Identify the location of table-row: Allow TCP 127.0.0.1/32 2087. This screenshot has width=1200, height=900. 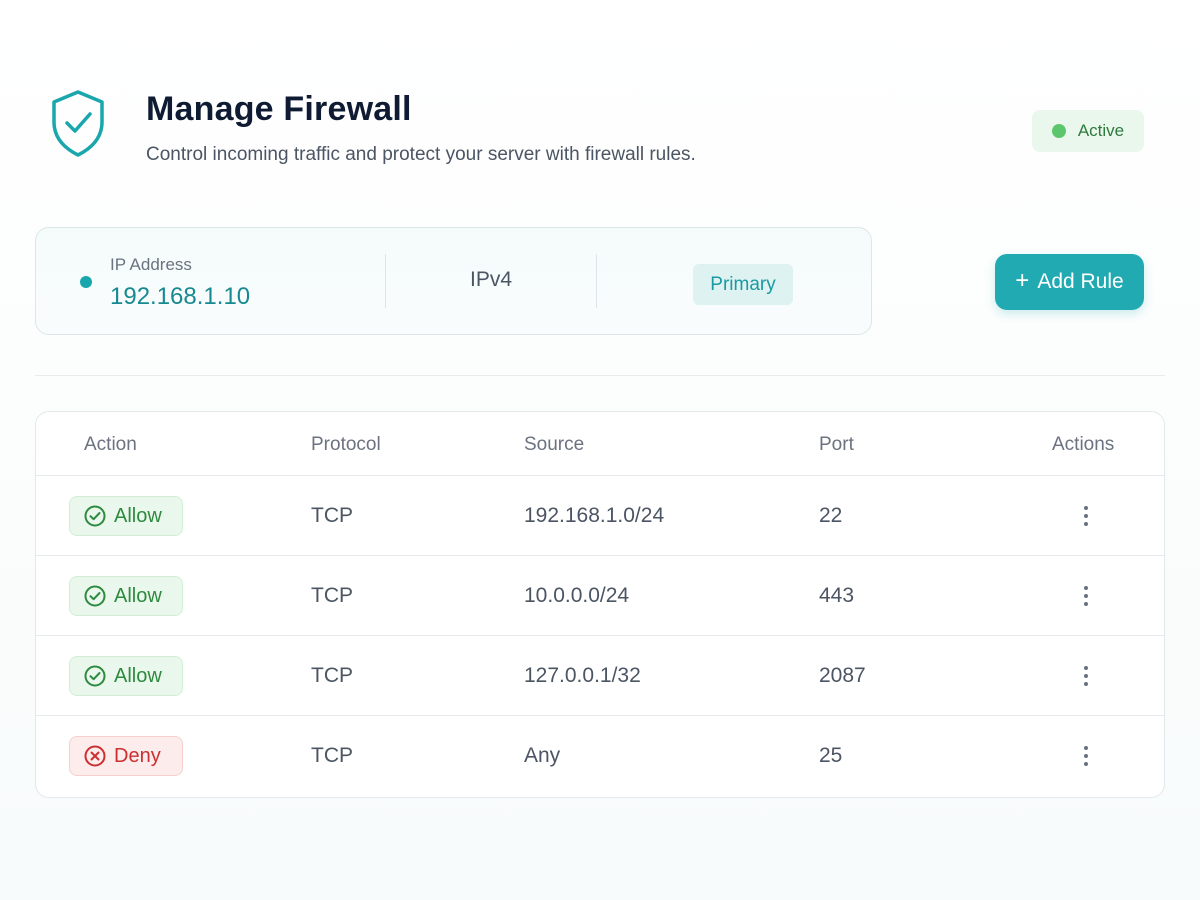
(600, 676).